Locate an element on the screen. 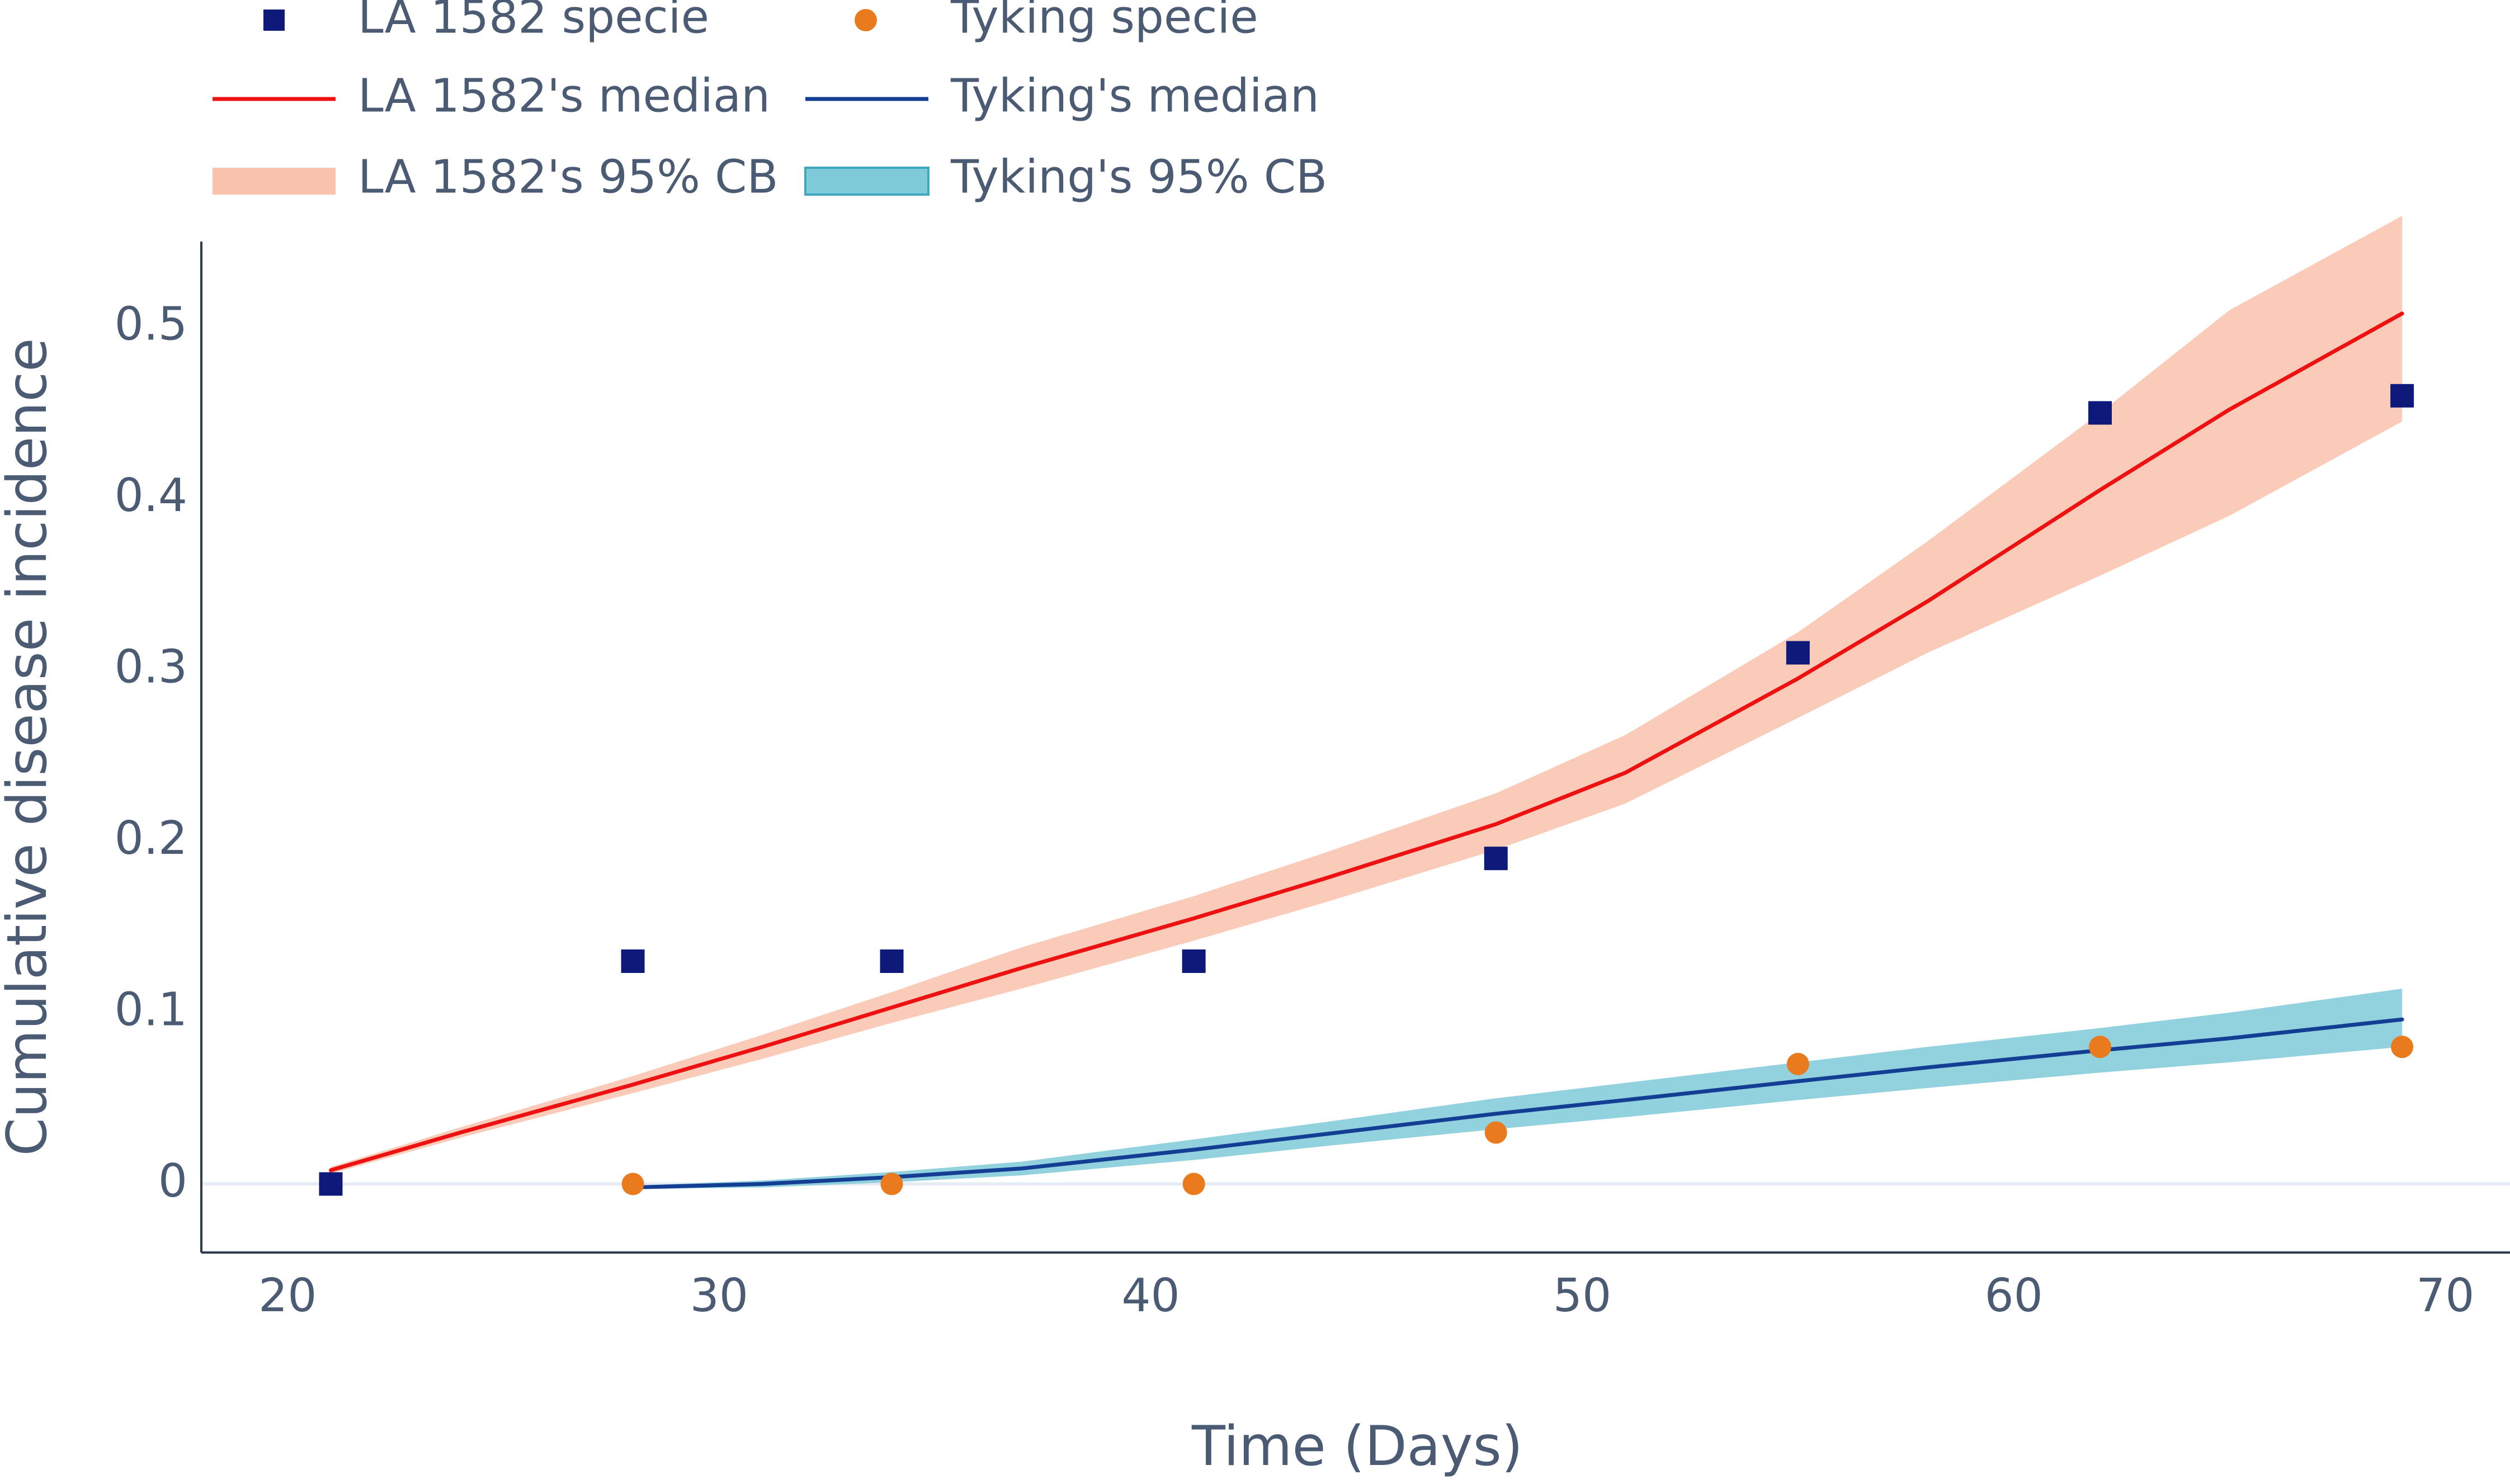 The image size is (2510, 1484). y-tick-label: 0.5 is located at coordinates (151, 324).